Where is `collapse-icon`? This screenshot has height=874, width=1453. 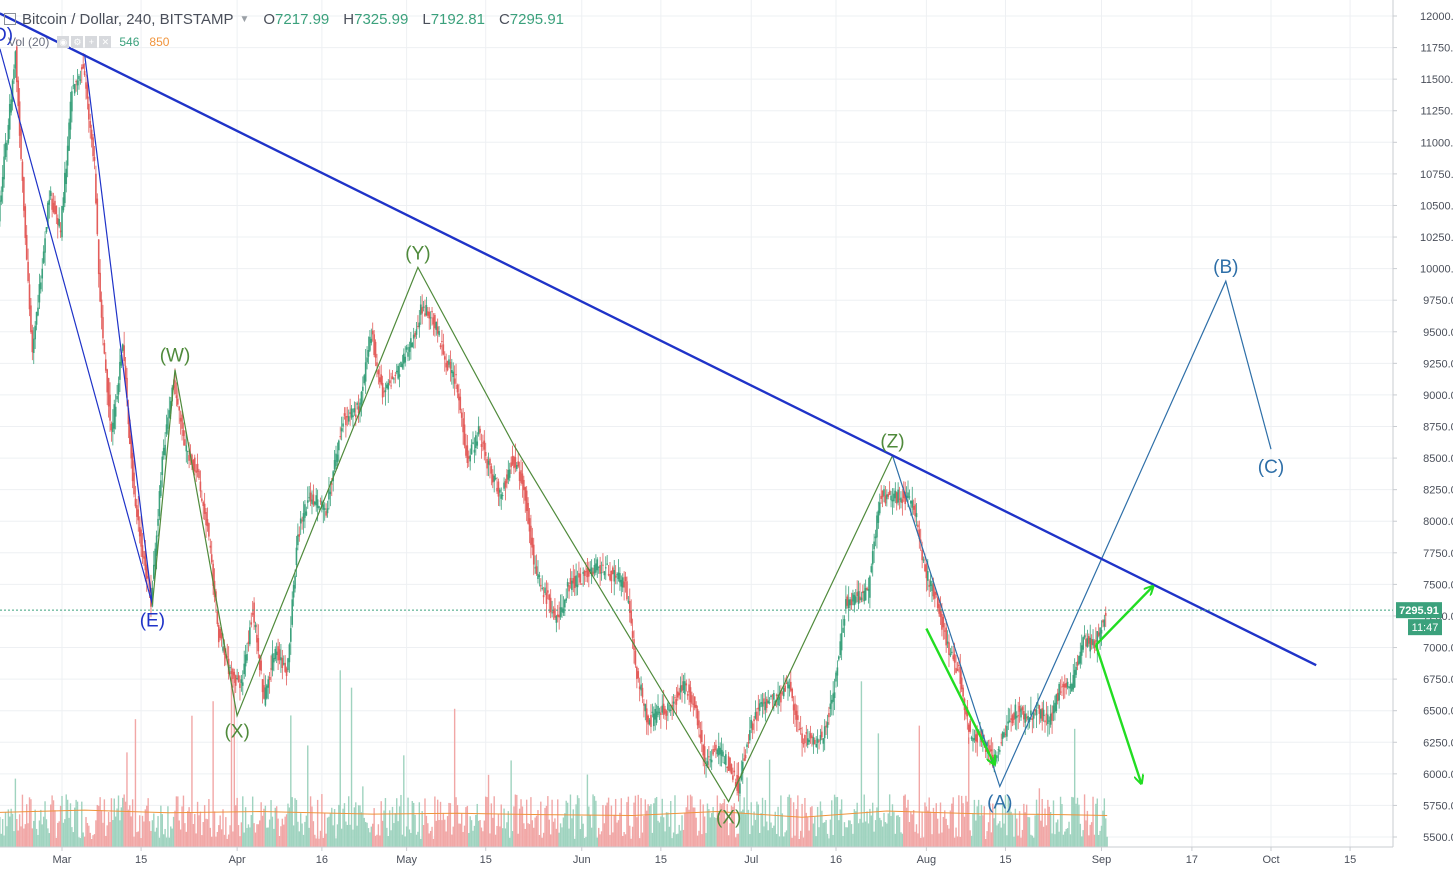 collapse-icon is located at coordinates (10, 19).